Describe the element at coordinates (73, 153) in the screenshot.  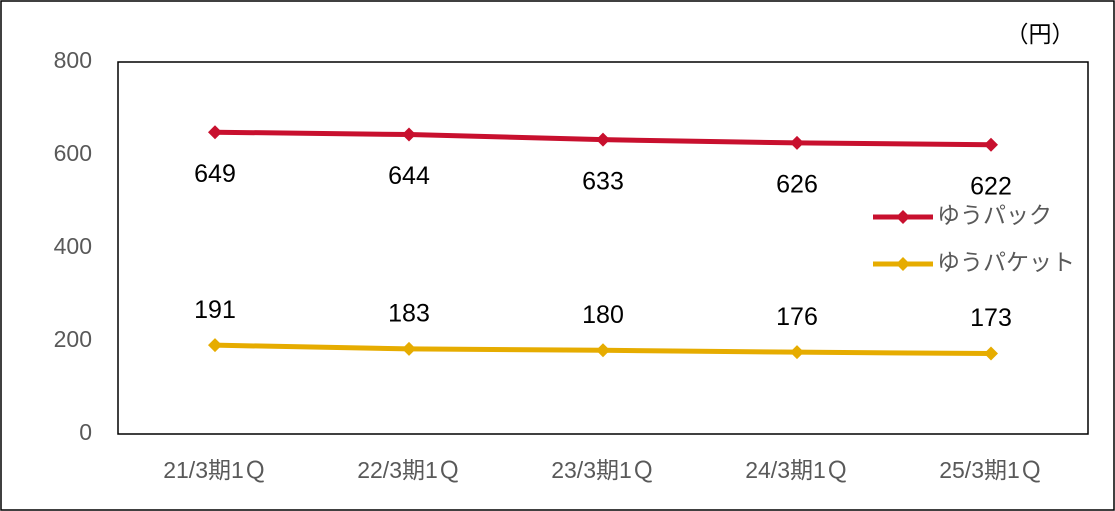
I see `y-tick-label: 600` at that location.